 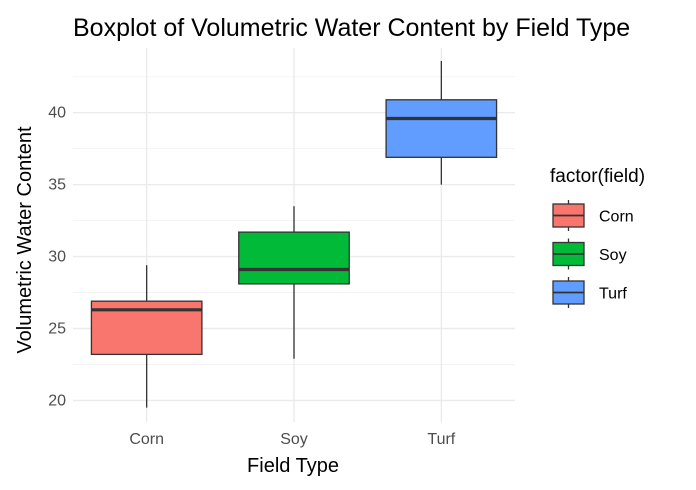 What do you see at coordinates (589, 292) in the screenshot?
I see `legend-item-turf: Turf` at bounding box center [589, 292].